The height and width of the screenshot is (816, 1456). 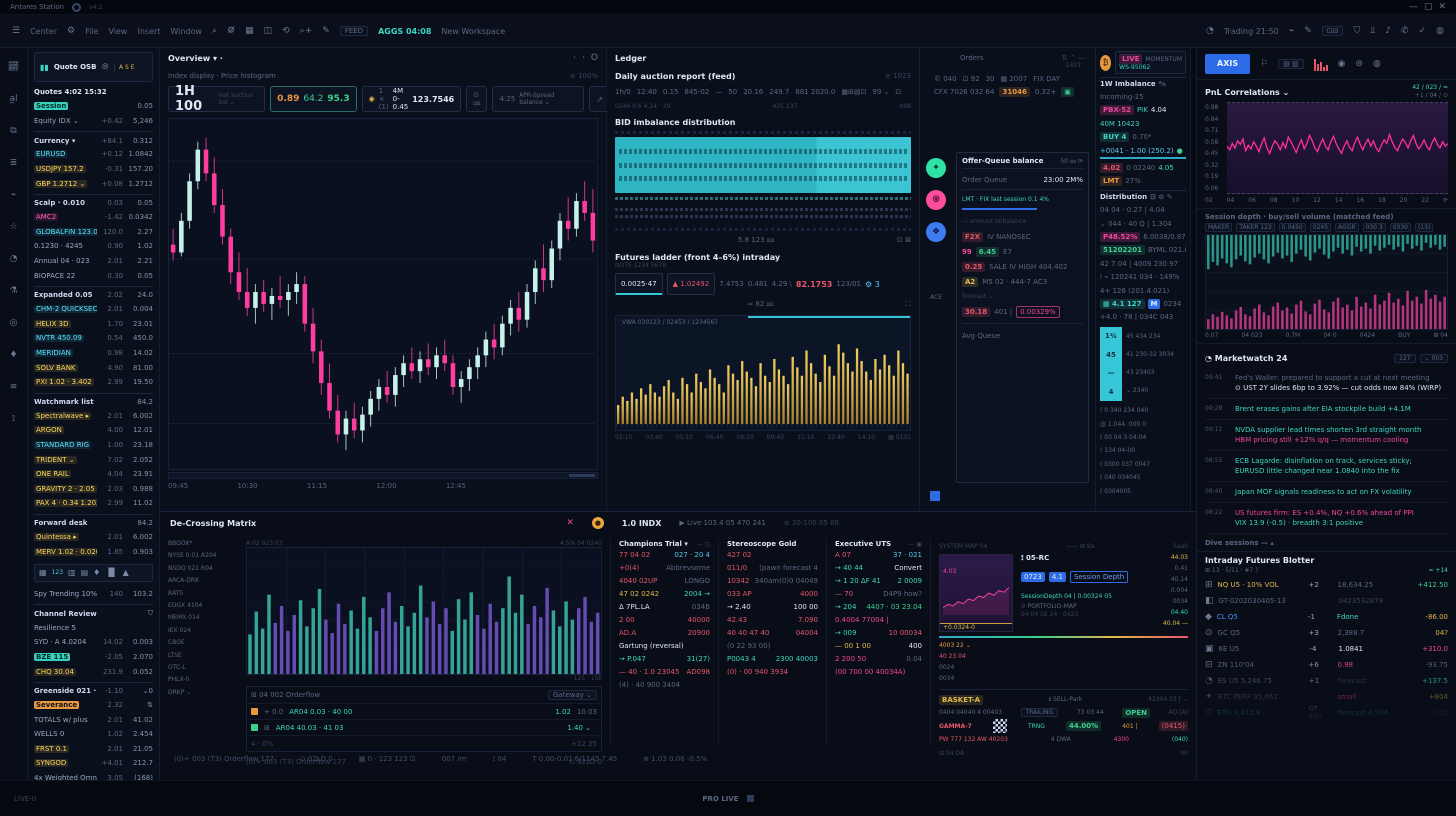 I want to click on mover-row: → 204 4407 · 03 23.04, so click(x=878, y=606).